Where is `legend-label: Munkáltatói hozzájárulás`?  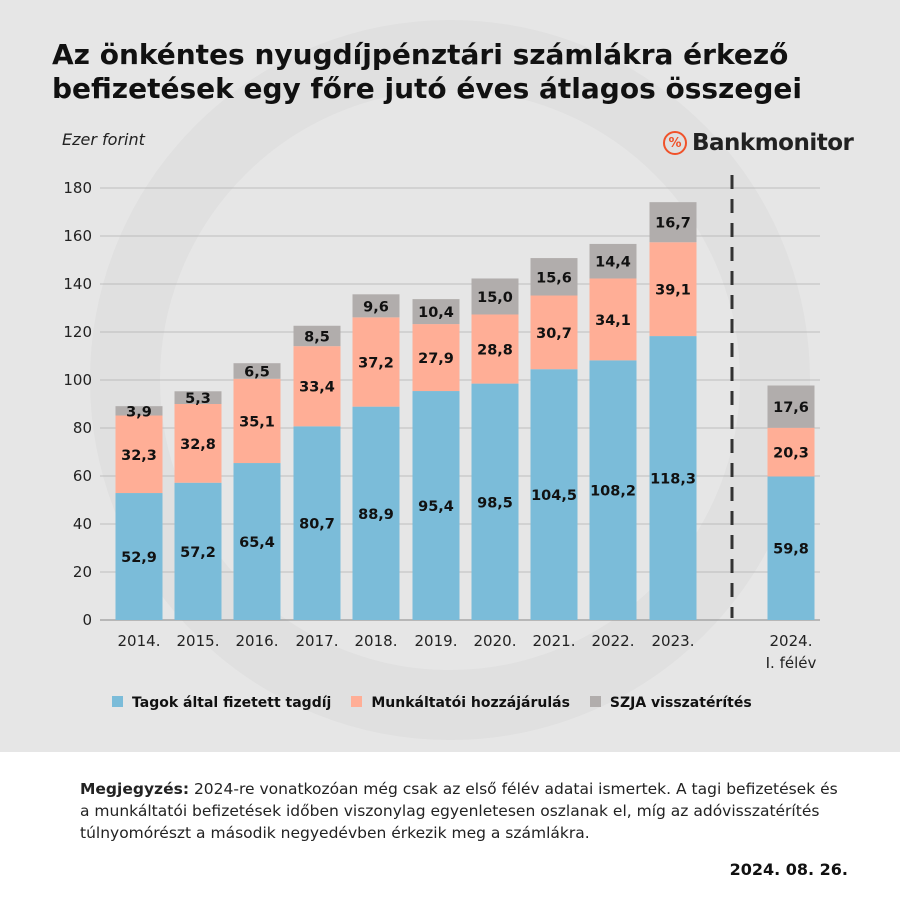
legend-label: Munkáltatói hozzájárulás is located at coordinates (470, 703).